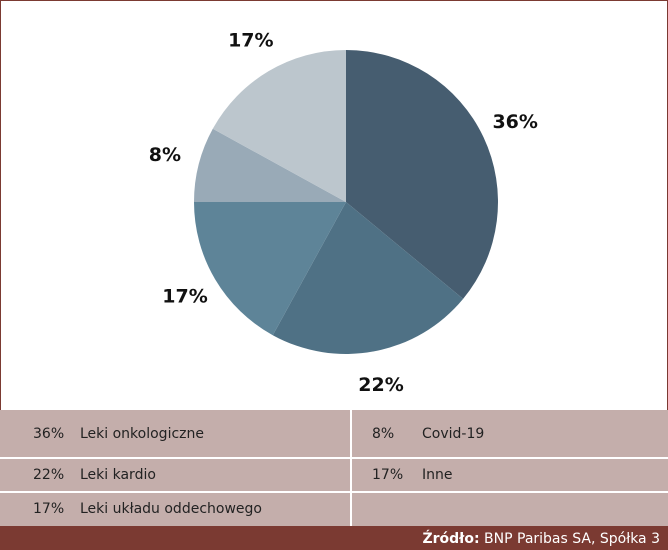  What do you see at coordinates (514, 122) in the screenshot?
I see `slice-label: 36%` at bounding box center [514, 122].